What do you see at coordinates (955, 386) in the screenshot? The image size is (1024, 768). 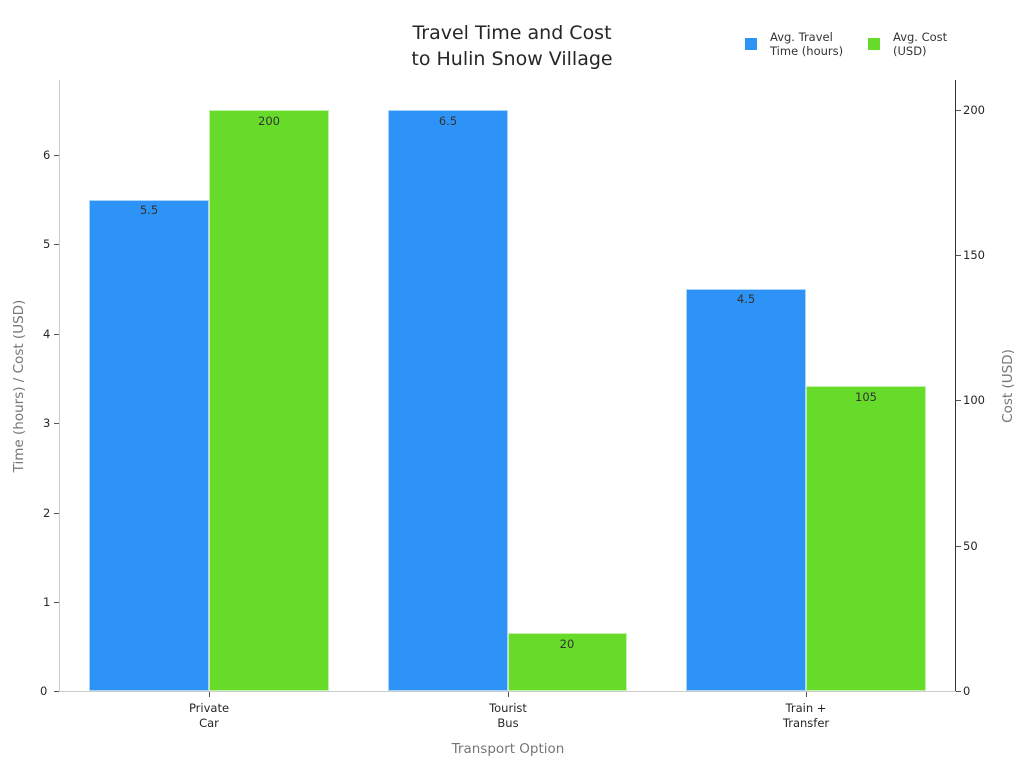 I see `y-axis-right-line` at bounding box center [955, 386].